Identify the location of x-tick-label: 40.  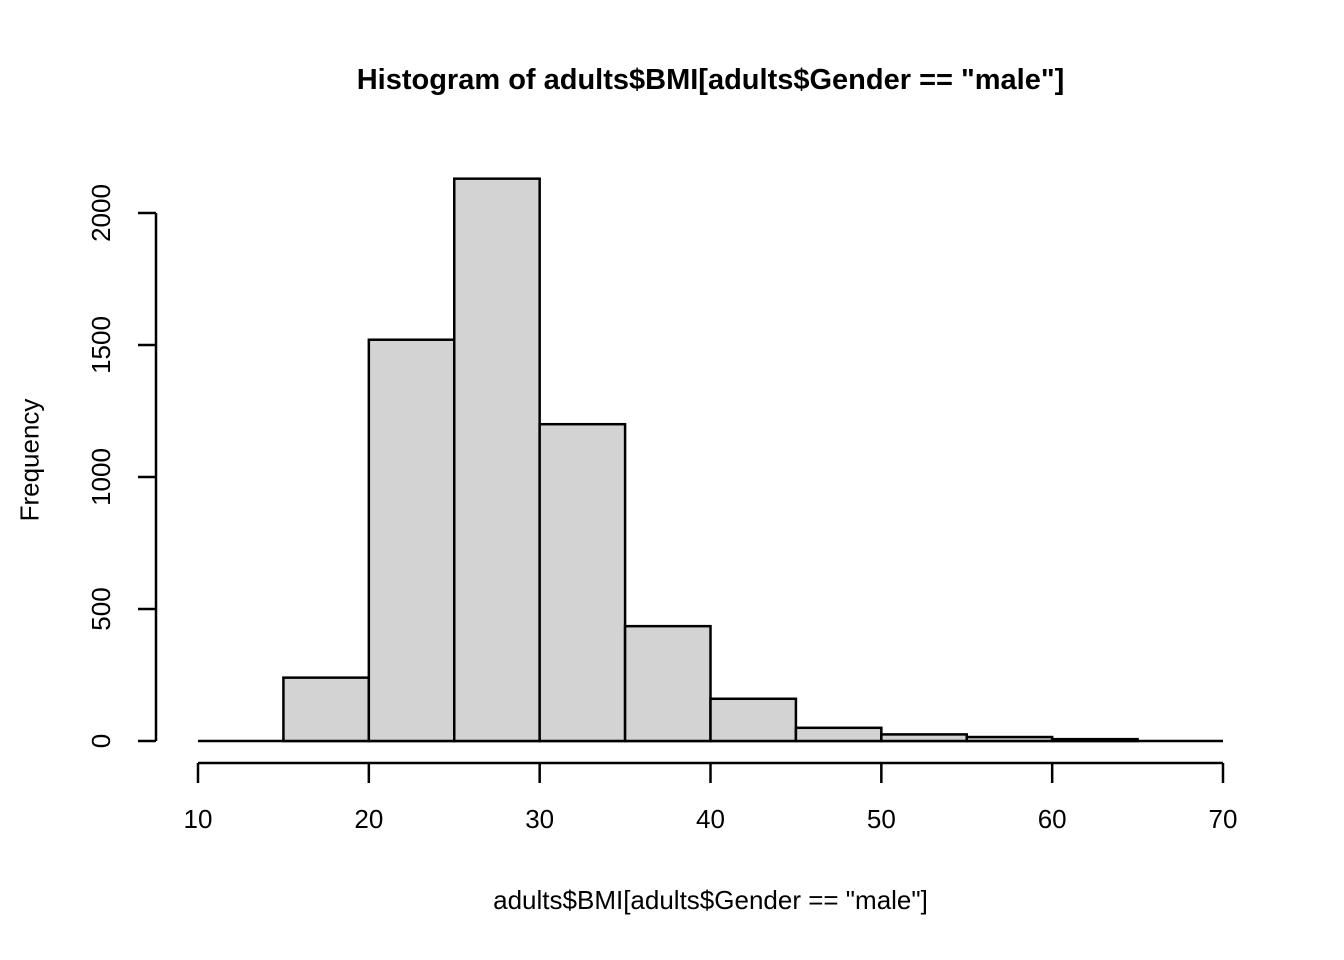
(710, 819).